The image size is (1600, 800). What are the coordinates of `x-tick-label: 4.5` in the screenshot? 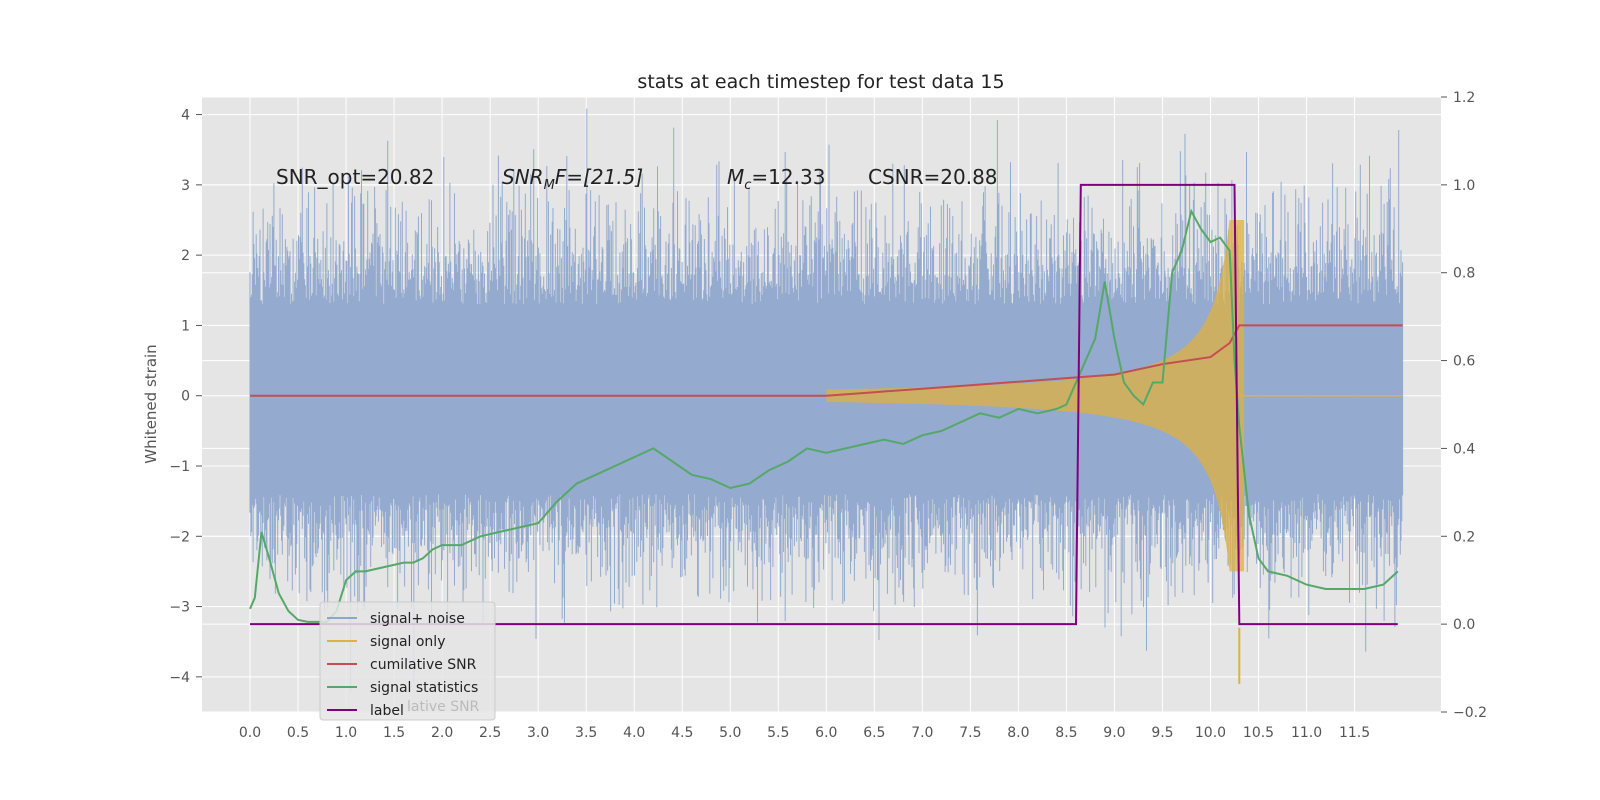 It's located at (682, 733).